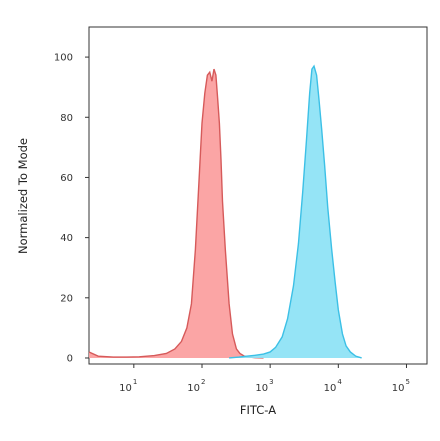 This screenshot has width=440, height=441. What do you see at coordinates (407, 382) in the screenshot?
I see `x-tick-exponent: 5` at bounding box center [407, 382].